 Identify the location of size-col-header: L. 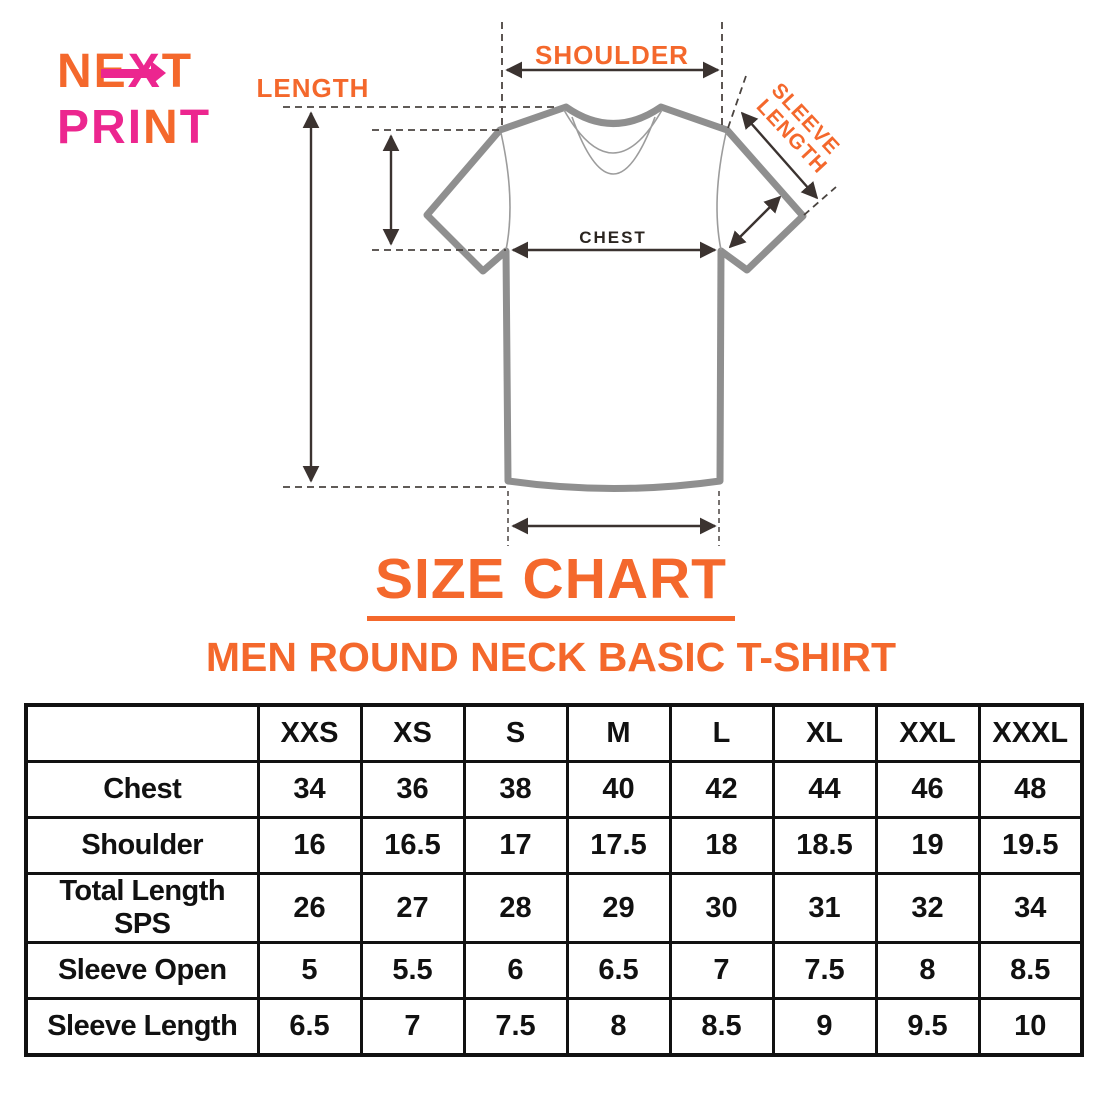
(721, 733).